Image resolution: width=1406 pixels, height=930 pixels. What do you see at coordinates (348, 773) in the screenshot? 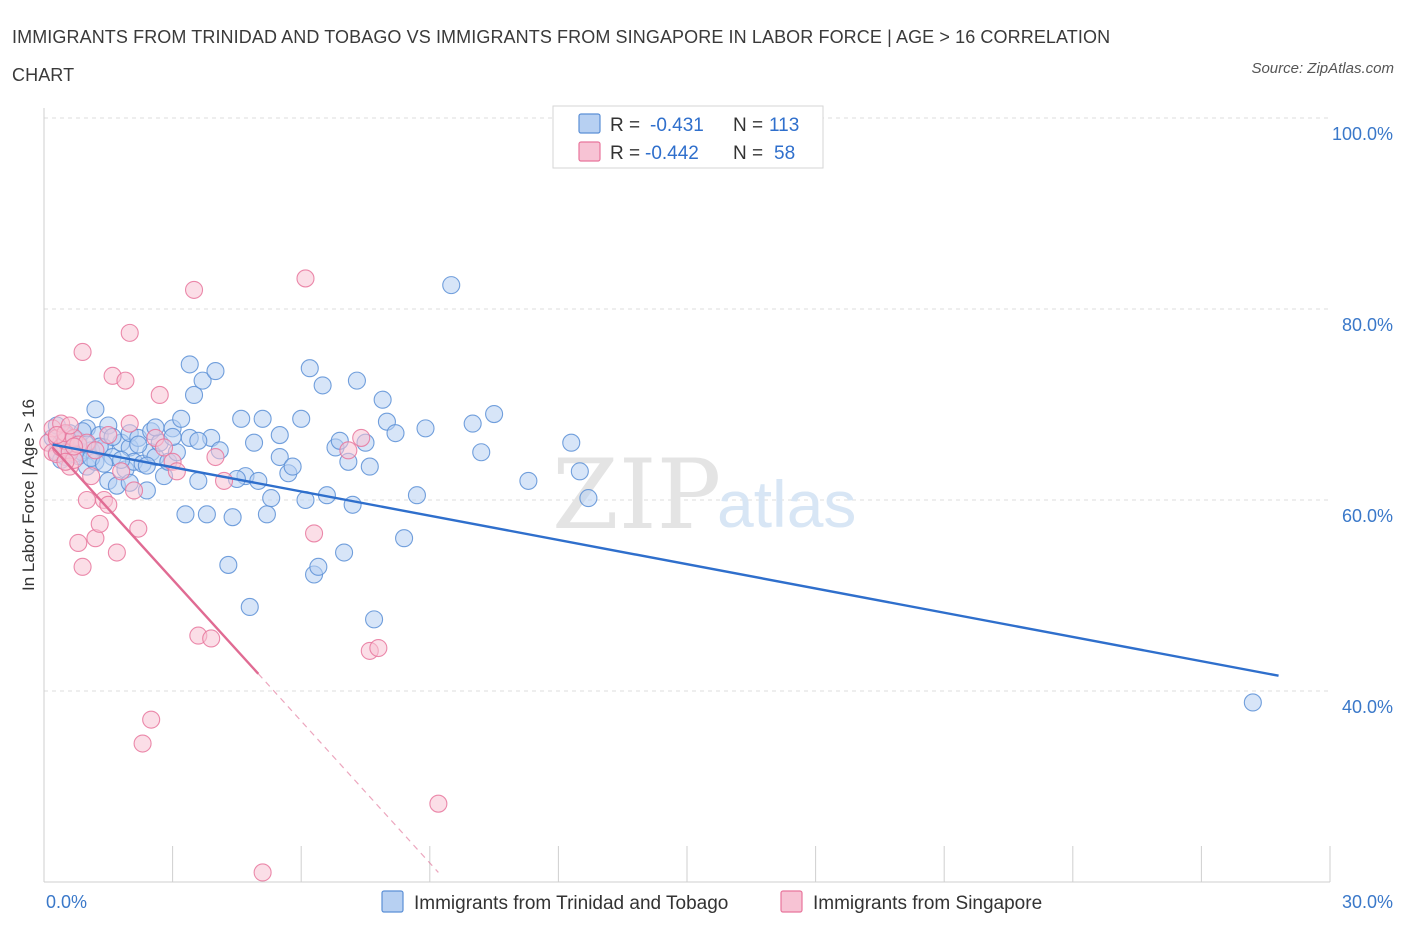
I see `trendline-singapore-extension` at bounding box center [348, 773].